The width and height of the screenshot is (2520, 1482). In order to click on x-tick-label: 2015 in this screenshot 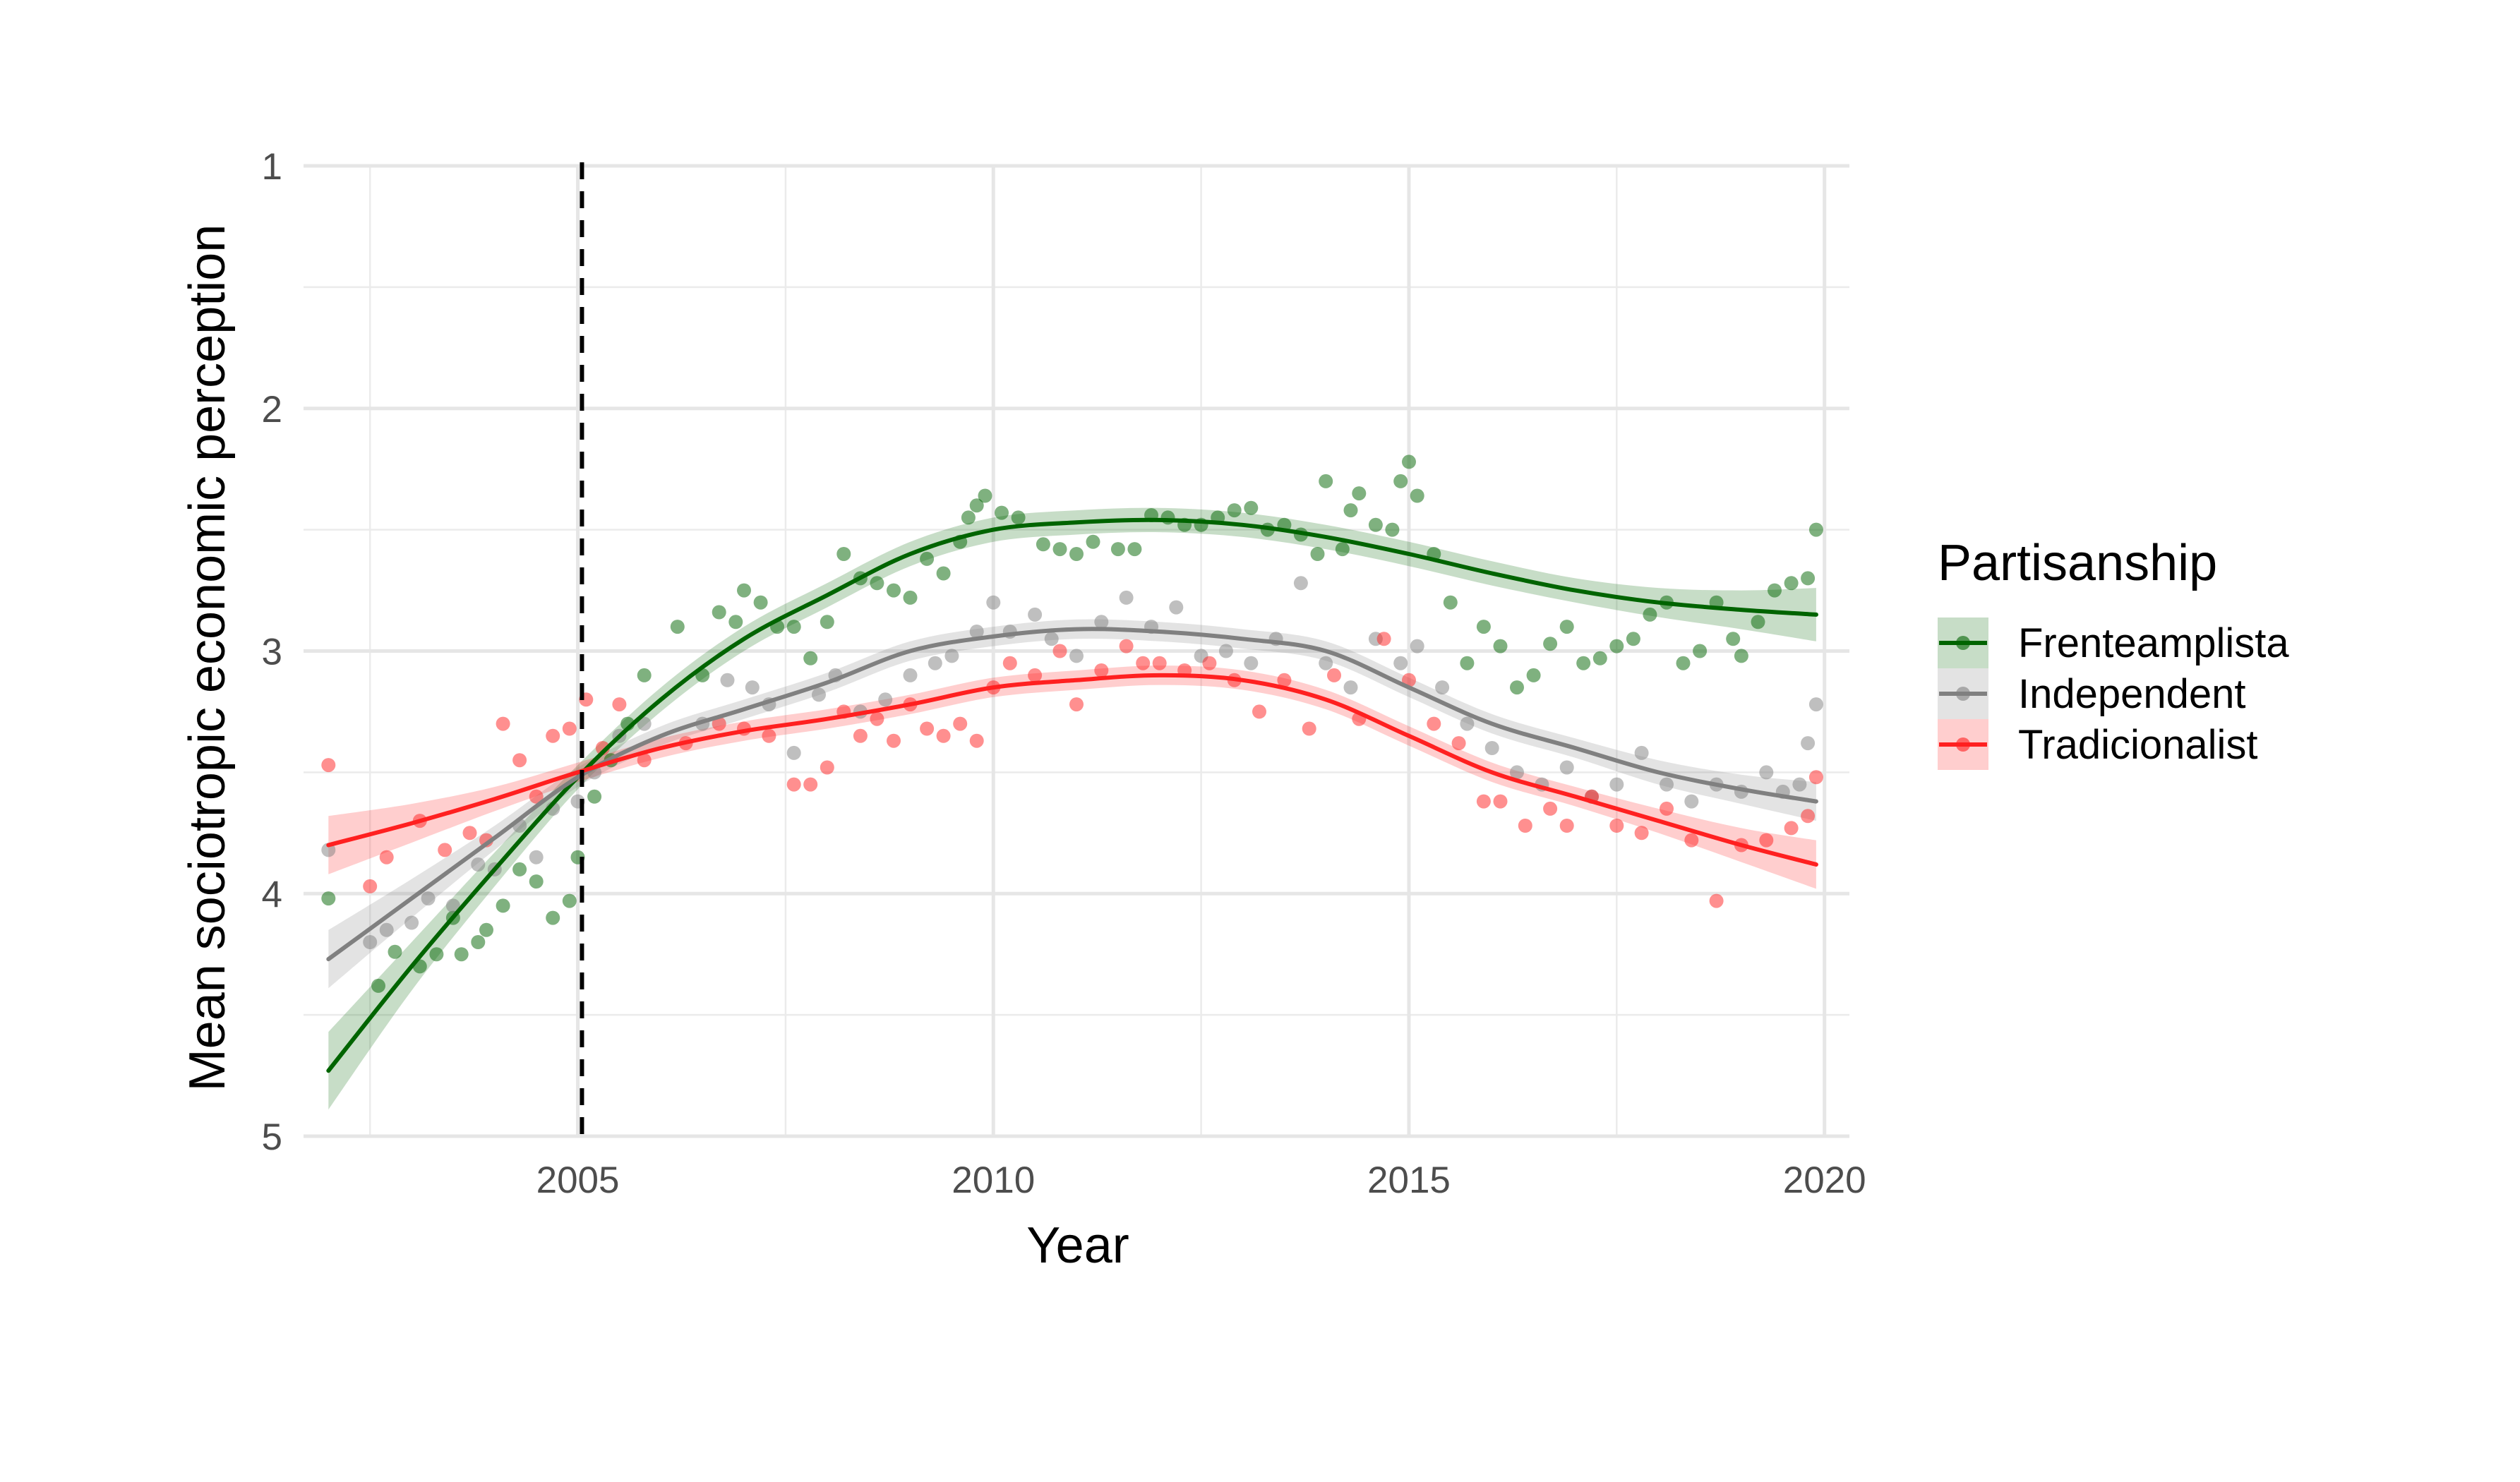, I will do `click(1409, 1180)`.